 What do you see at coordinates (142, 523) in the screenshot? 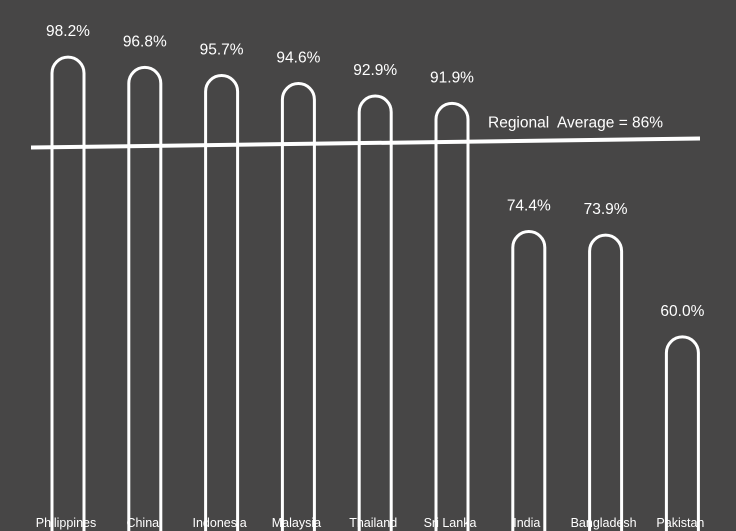
I see `tick-label-china: China` at bounding box center [142, 523].